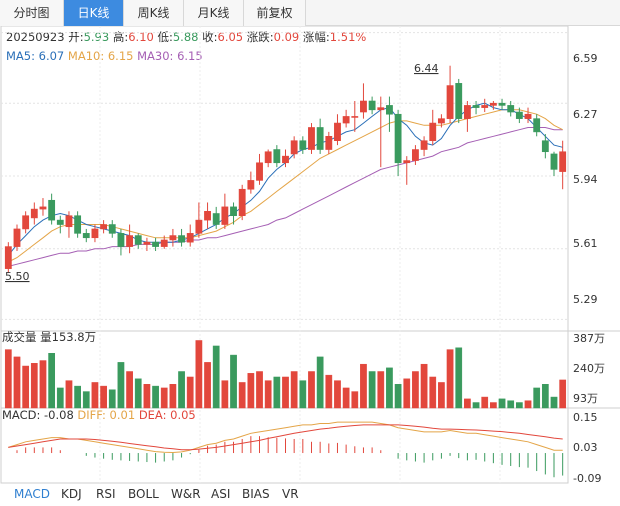 The image size is (620, 506). I want to click on dif-line, so click(285, 437).